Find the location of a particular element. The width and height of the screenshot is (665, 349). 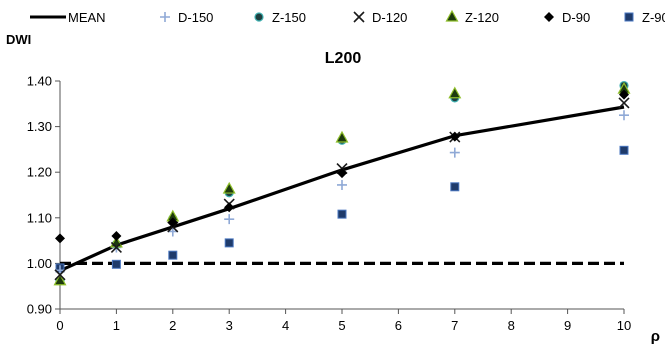

y-tick-label: 1.20 is located at coordinates (39, 172).